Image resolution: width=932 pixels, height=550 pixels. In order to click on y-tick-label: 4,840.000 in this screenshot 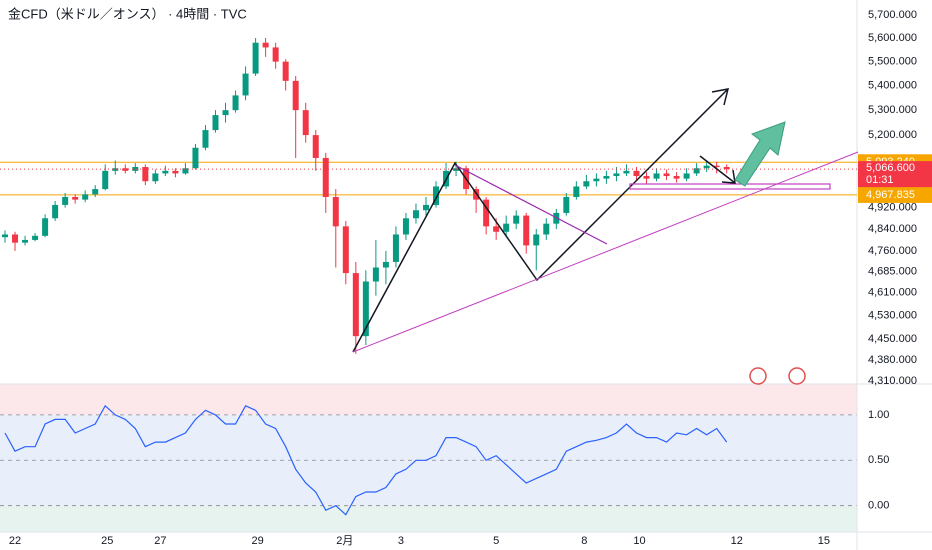, I will do `click(892, 229)`.